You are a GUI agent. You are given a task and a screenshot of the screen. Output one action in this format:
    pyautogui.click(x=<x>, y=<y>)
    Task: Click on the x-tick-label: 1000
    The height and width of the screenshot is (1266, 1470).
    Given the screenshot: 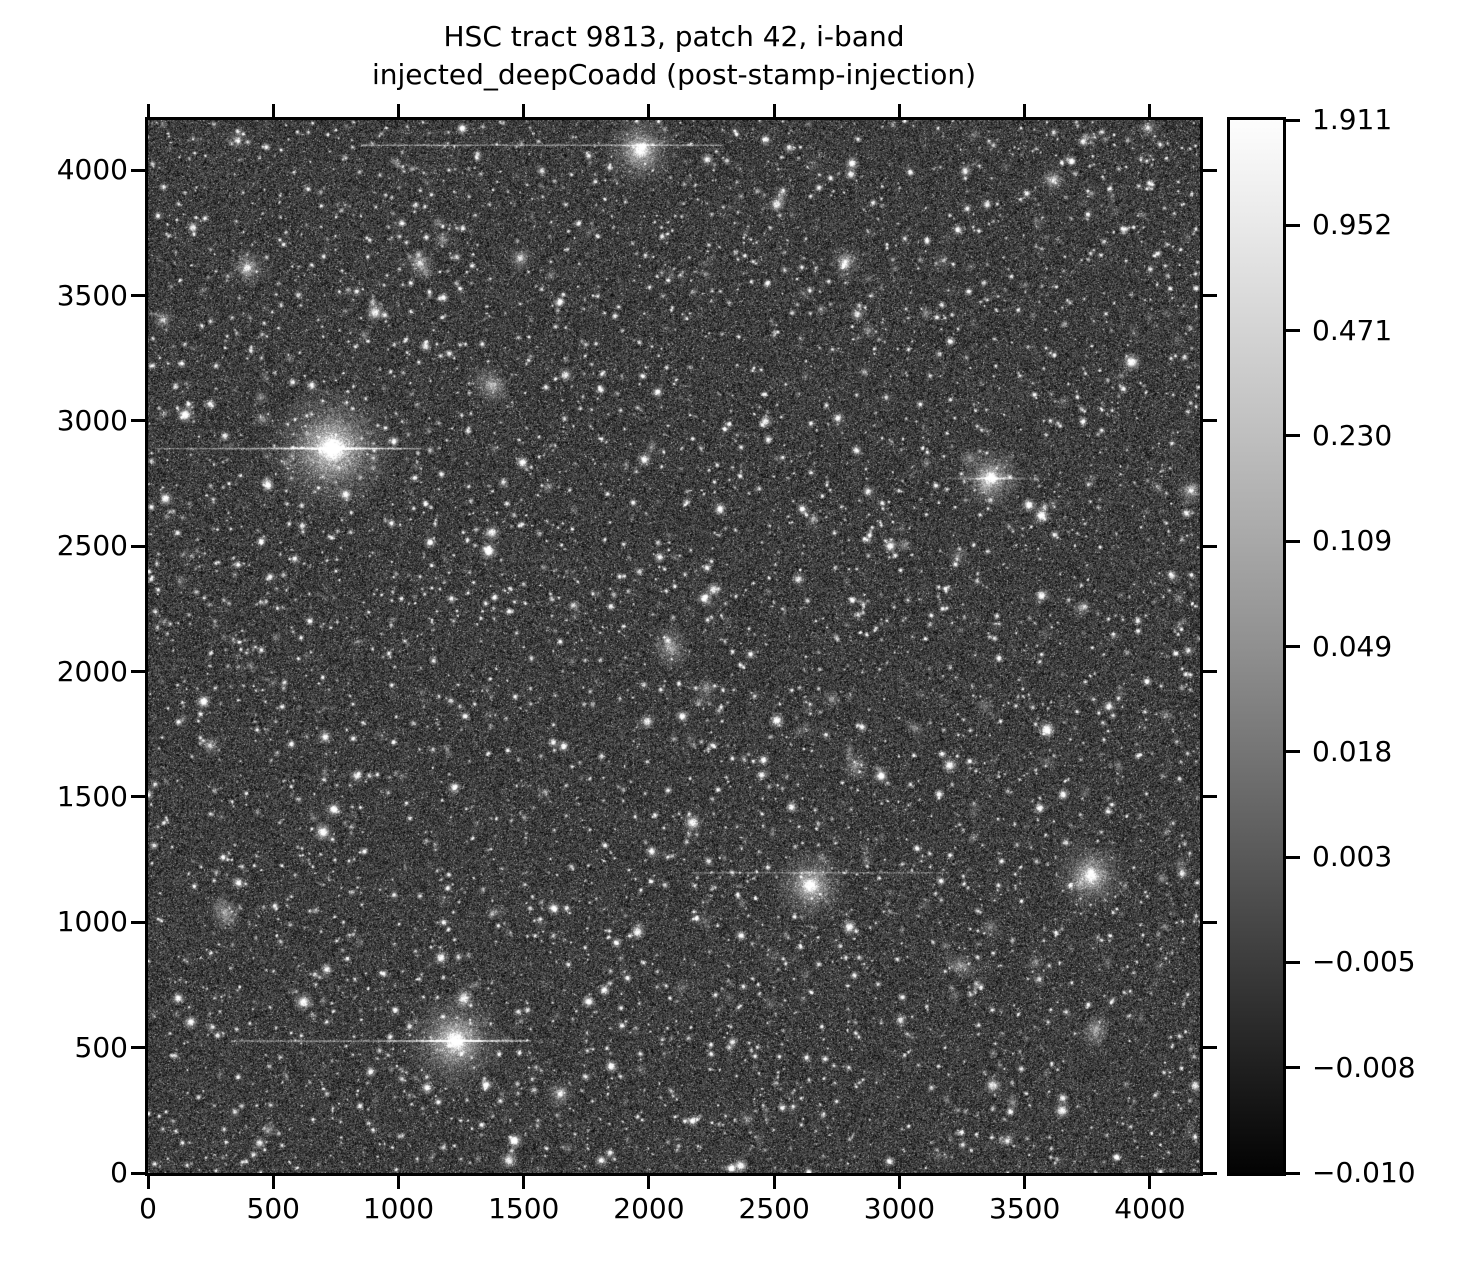 What is the action you would take?
    pyautogui.click(x=398, y=1208)
    